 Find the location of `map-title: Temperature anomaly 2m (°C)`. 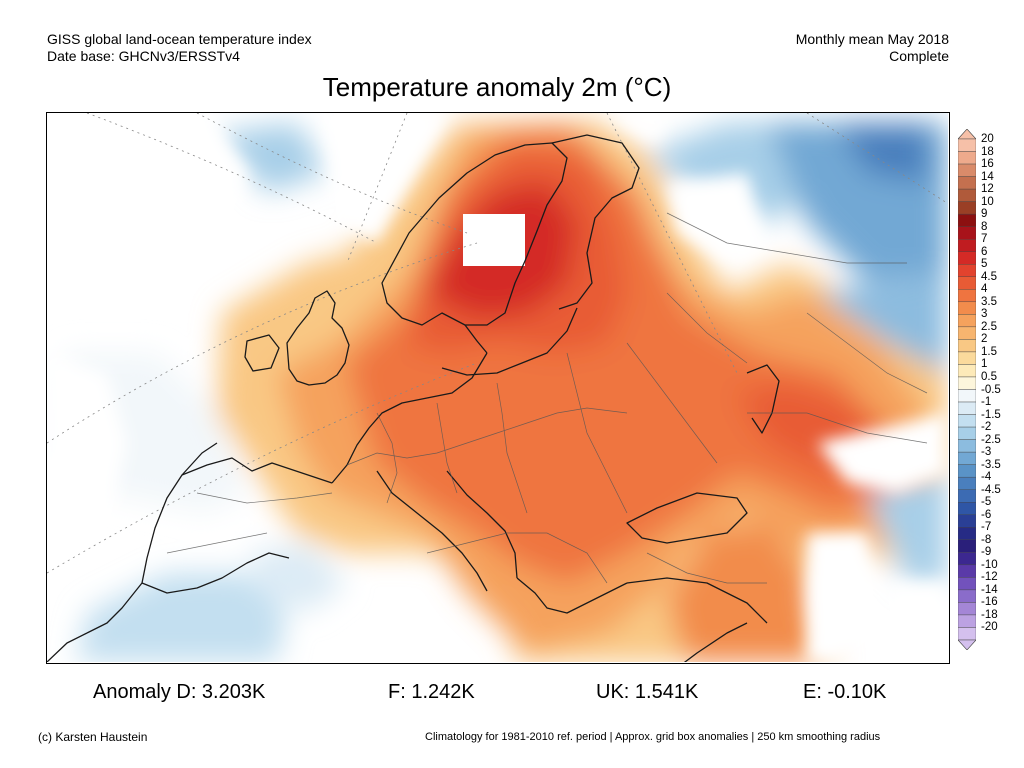

map-title: Temperature anomaly 2m (°C) is located at coordinates (497, 87).